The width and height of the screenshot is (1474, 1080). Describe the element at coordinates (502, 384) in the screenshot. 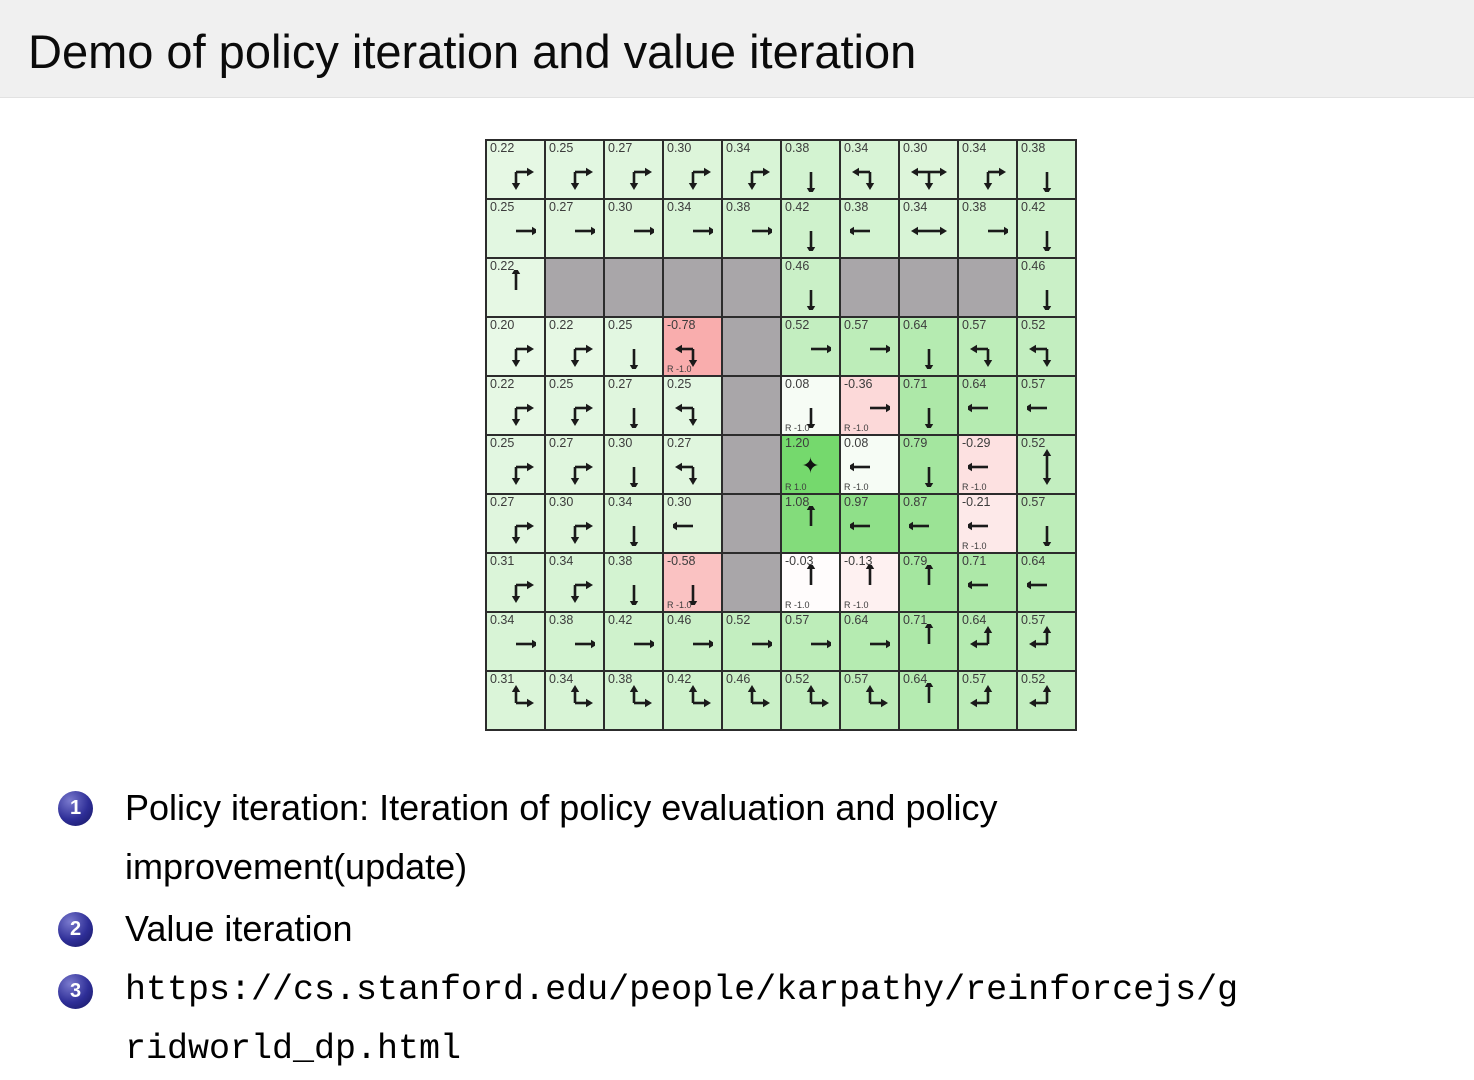

I see `state-value: 0.22` at that location.